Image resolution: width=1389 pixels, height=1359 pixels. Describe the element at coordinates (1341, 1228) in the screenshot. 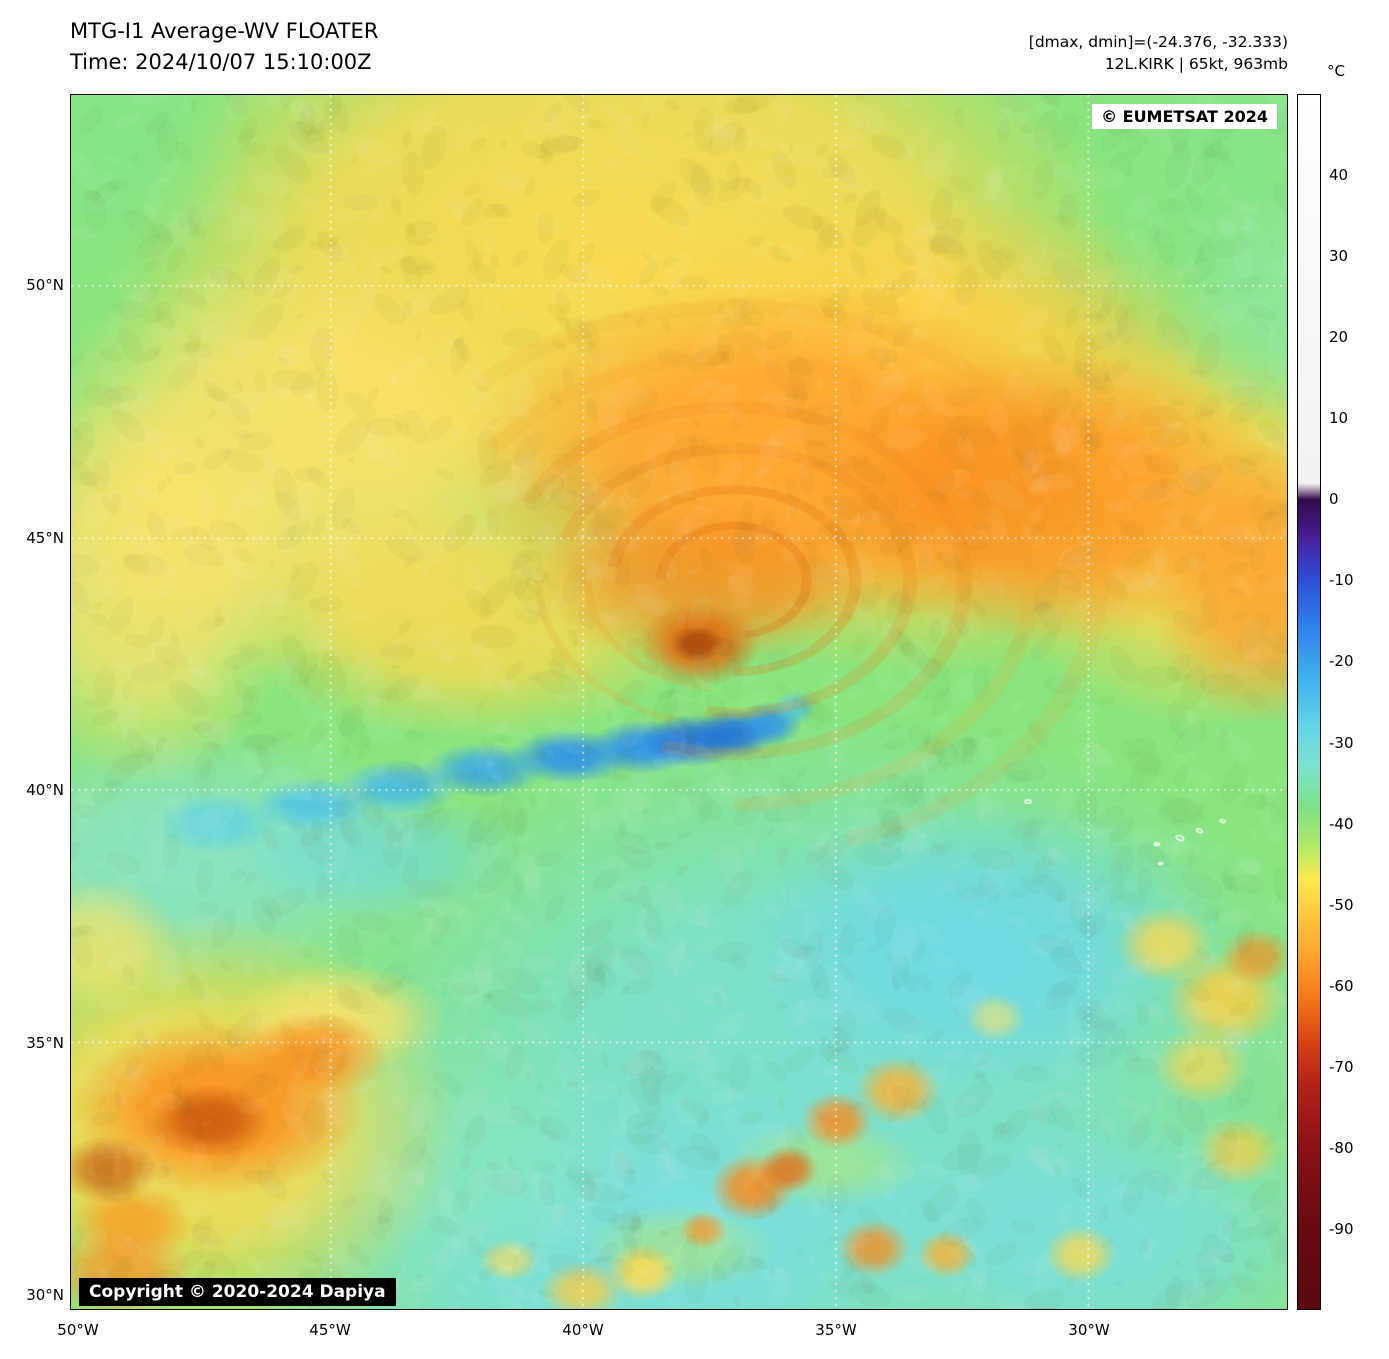

I see `colorbar-tick--90: -90` at that location.